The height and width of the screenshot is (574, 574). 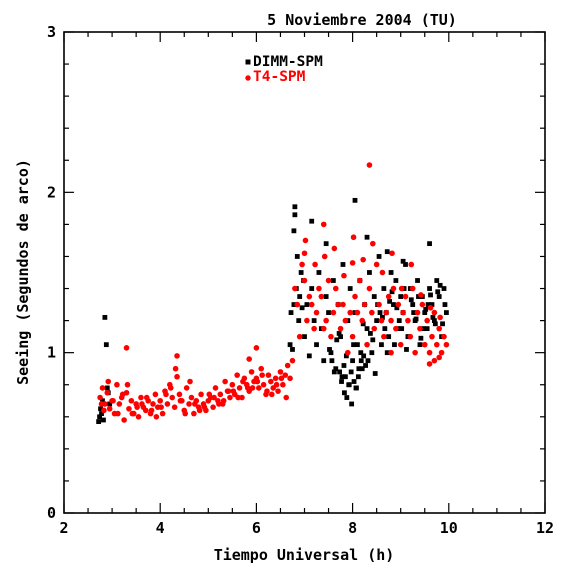 I want to click on x-tick-label: 4, so click(x=160, y=528).